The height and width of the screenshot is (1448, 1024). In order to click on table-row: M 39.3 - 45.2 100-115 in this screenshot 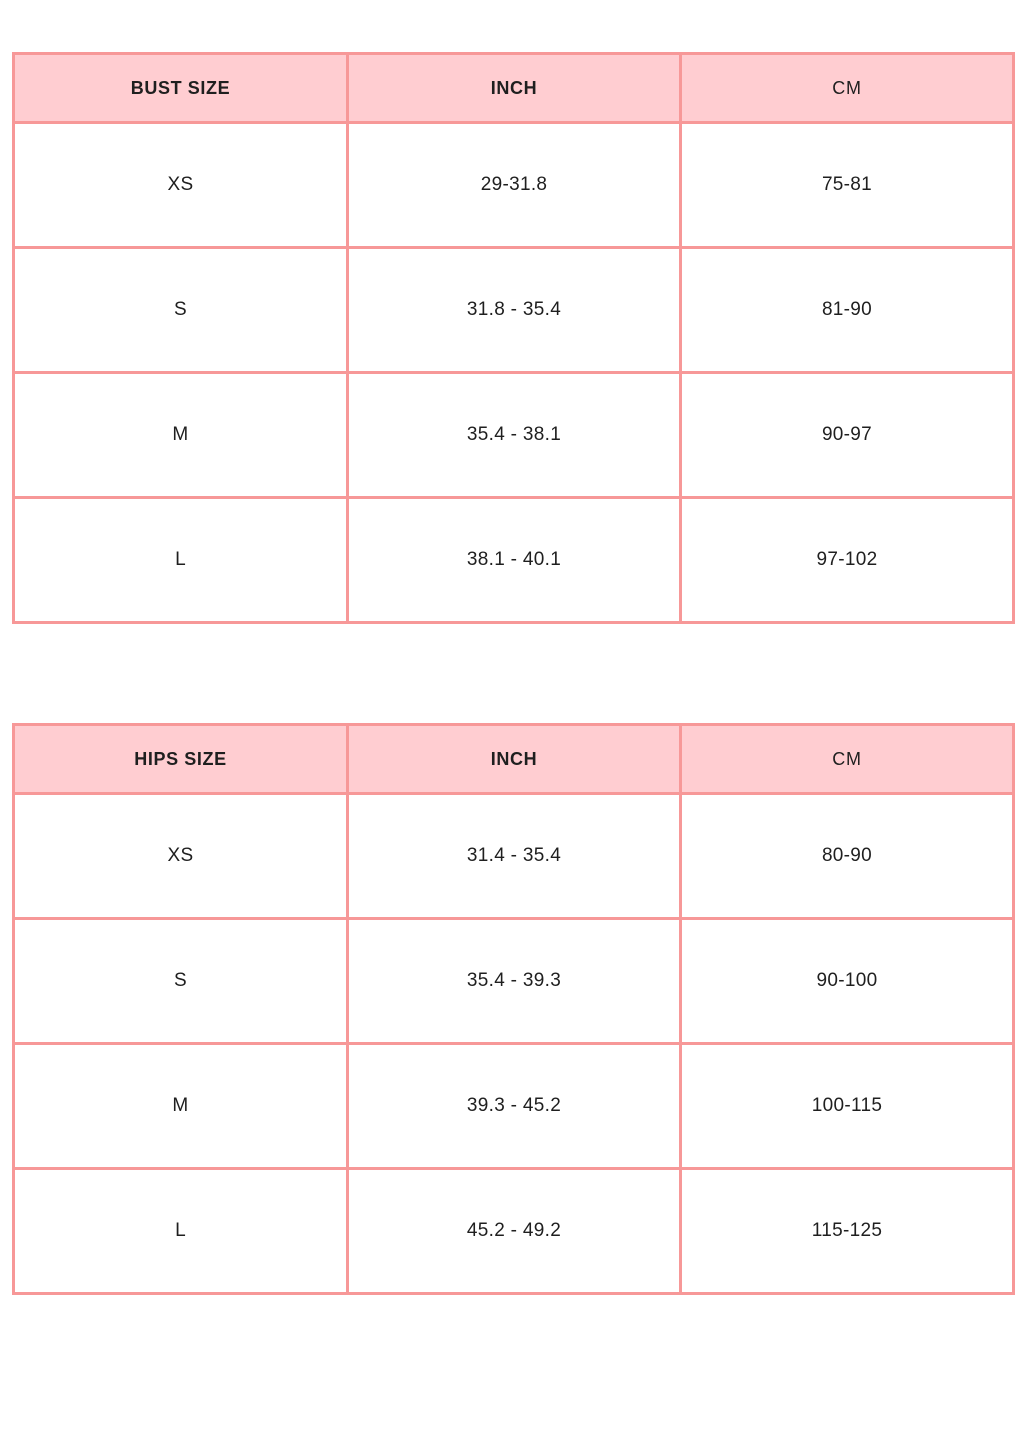, I will do `click(513, 1106)`.